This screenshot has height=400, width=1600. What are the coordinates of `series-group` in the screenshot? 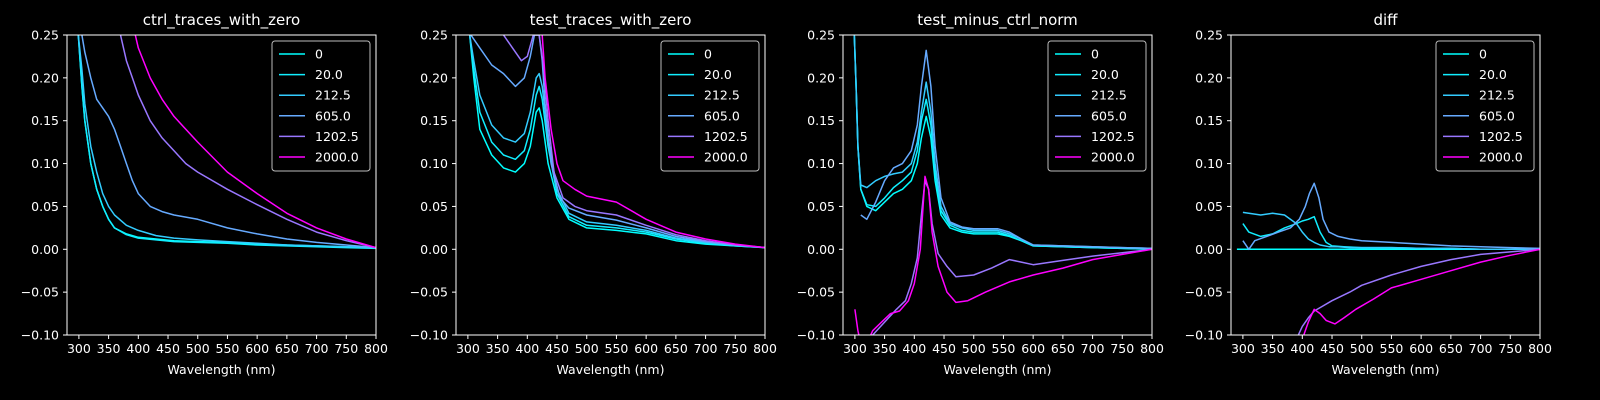 It's located at (1002, 185).